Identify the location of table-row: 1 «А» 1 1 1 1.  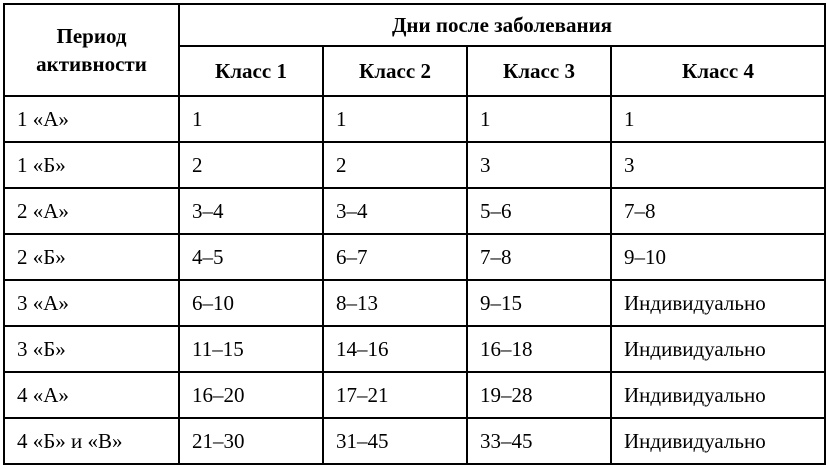
(414, 119).